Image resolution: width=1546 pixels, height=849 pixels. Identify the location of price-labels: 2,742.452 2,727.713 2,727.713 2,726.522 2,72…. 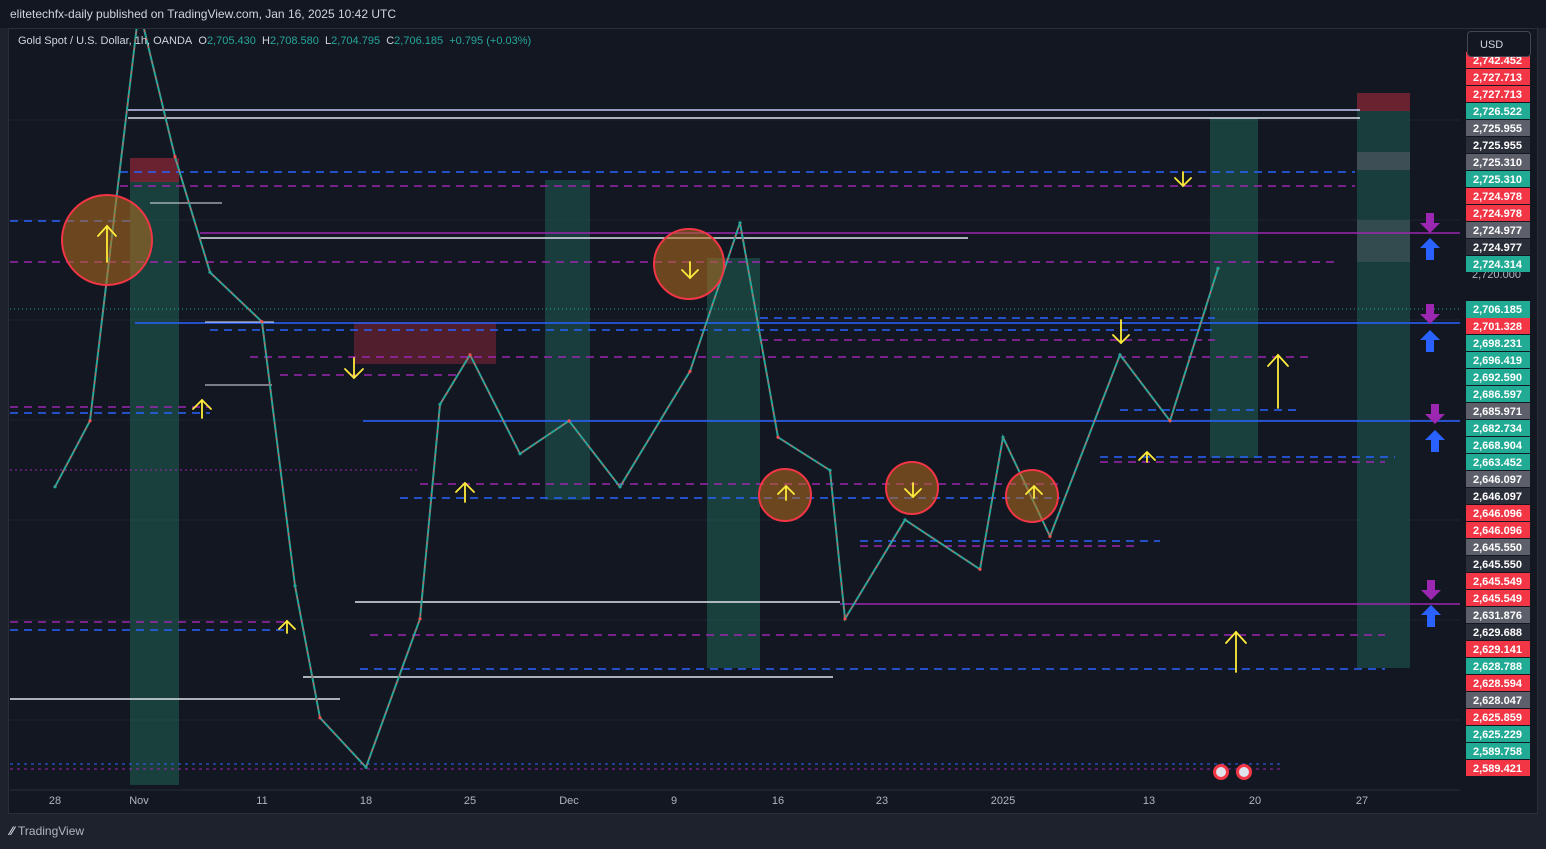
(1498, 414).